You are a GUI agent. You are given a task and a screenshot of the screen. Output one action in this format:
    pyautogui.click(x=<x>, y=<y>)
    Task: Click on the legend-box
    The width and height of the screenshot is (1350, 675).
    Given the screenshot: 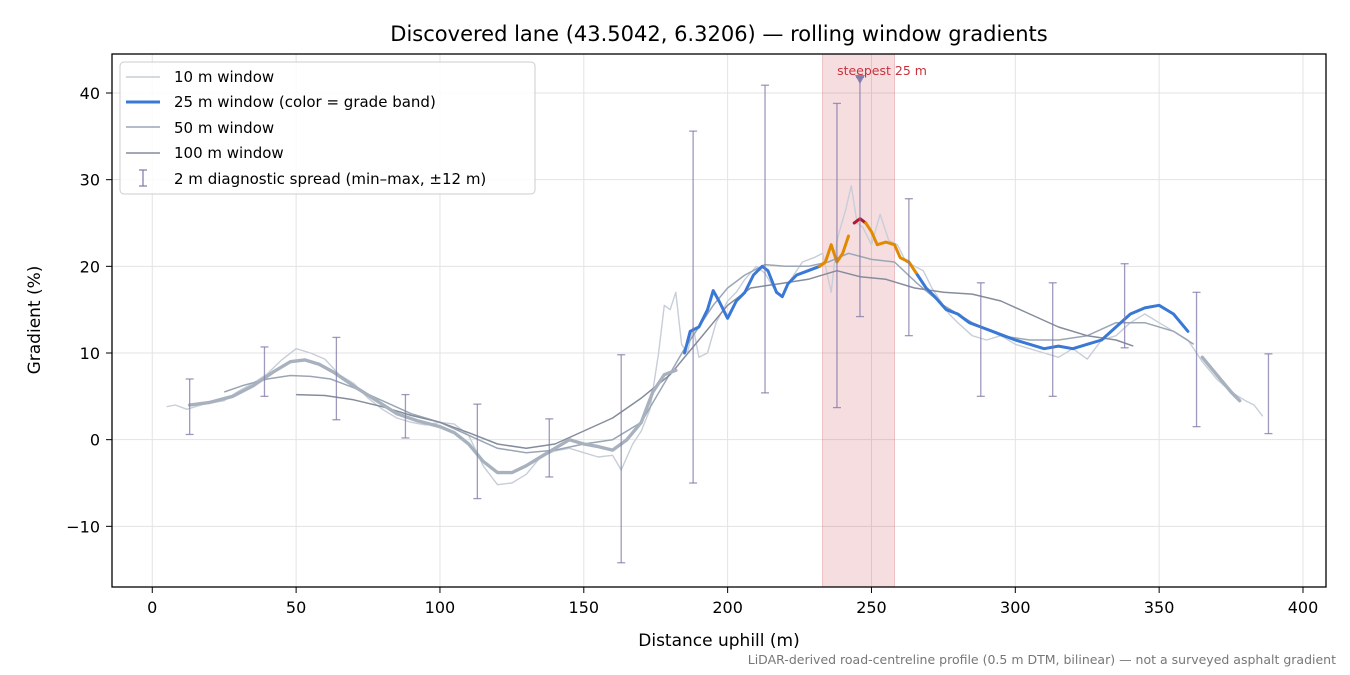 What is the action you would take?
    pyautogui.click(x=327, y=128)
    